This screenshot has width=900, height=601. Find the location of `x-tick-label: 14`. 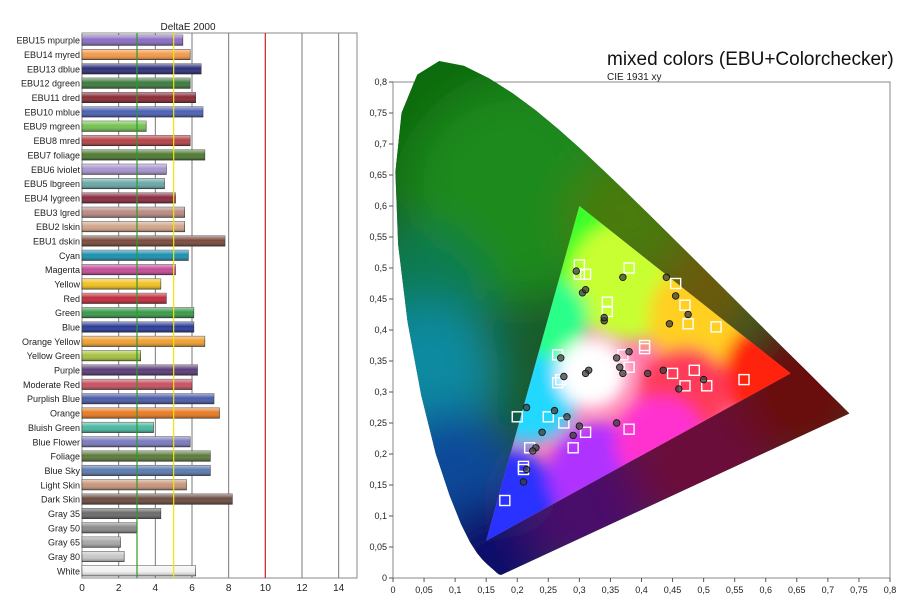

x-tick-label: 14 is located at coordinates (339, 588).